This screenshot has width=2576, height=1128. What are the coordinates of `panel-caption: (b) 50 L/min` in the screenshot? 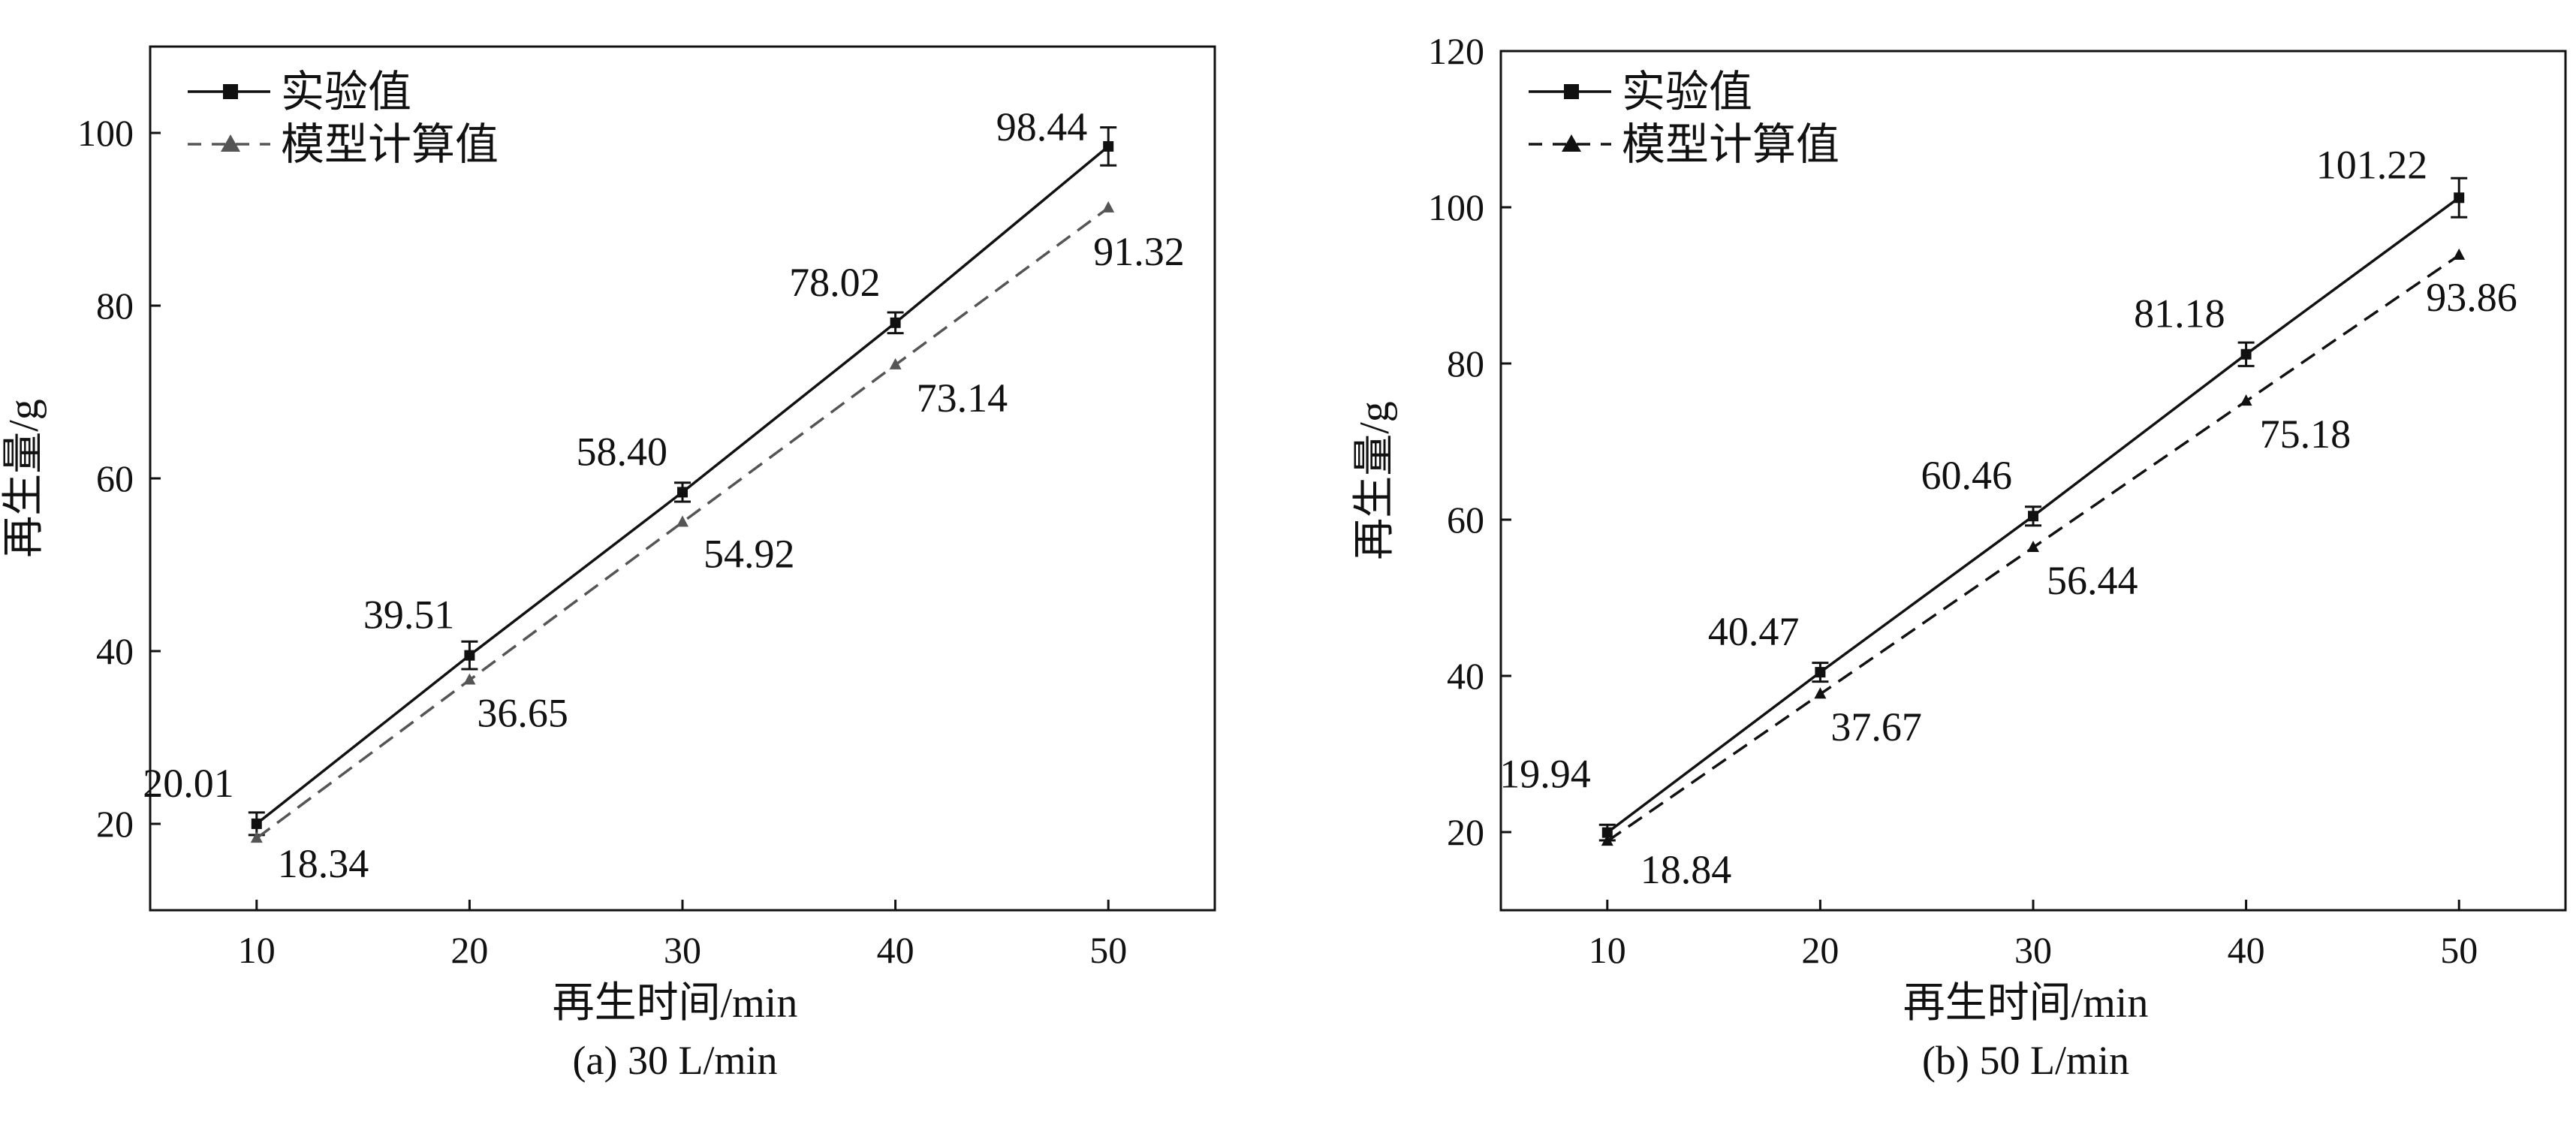 It's located at (2025, 1060).